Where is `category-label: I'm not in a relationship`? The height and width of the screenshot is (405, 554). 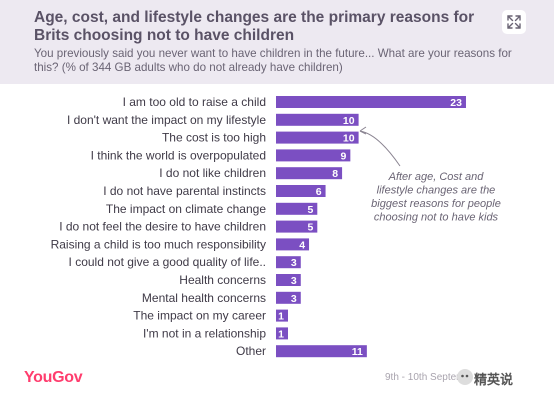
category-label: I'm not in a relationship is located at coordinates (204, 333).